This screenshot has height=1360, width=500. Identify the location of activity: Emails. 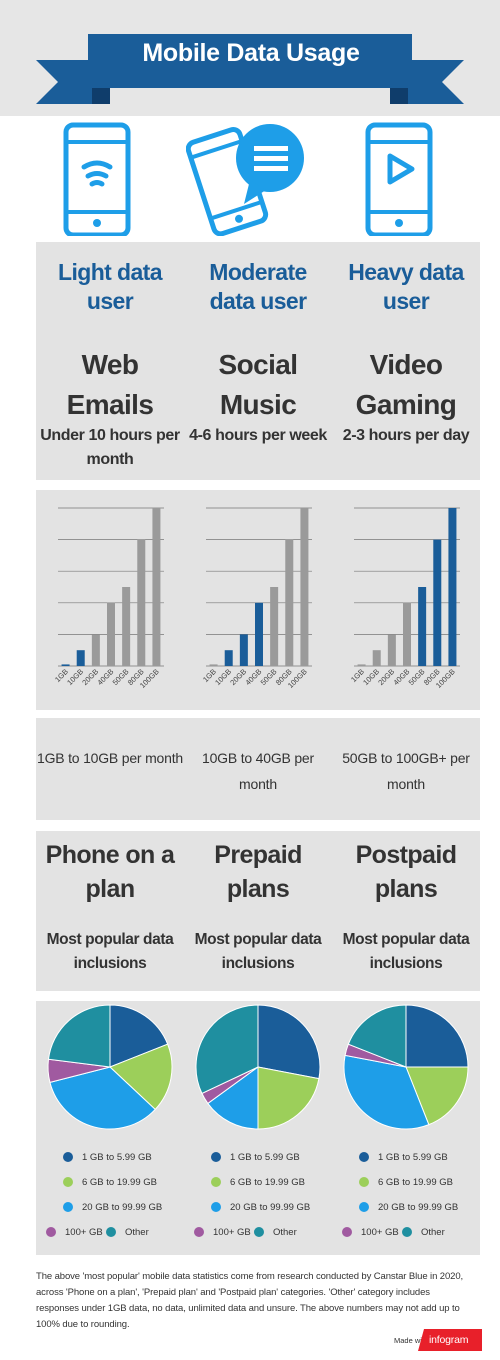
(110, 404).